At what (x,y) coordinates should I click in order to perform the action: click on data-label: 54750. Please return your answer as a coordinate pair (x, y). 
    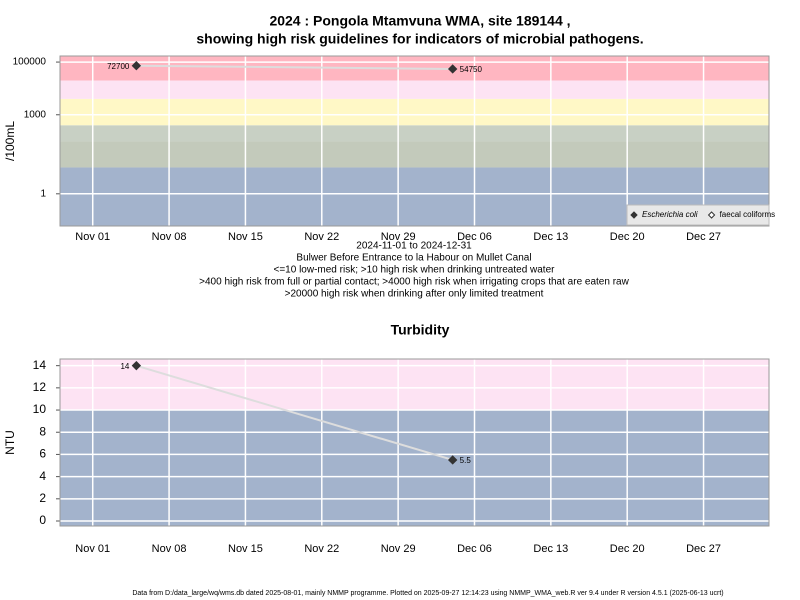
    Looking at the image, I should click on (471, 69).